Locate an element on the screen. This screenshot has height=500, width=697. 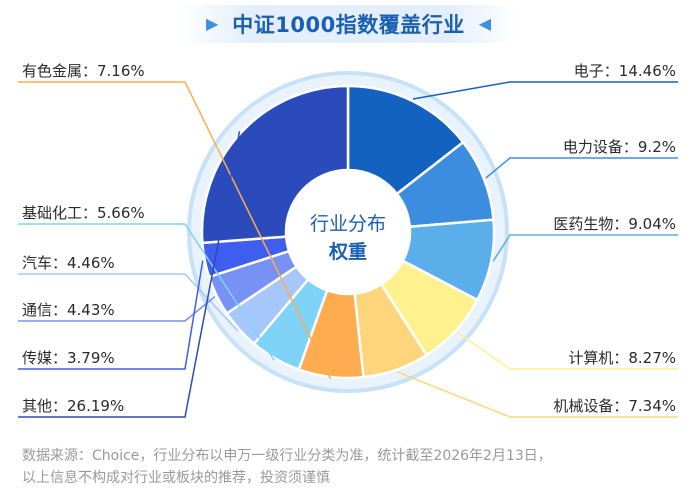
slice-label-6: 基础化工：5.66% is located at coordinates (83, 213).